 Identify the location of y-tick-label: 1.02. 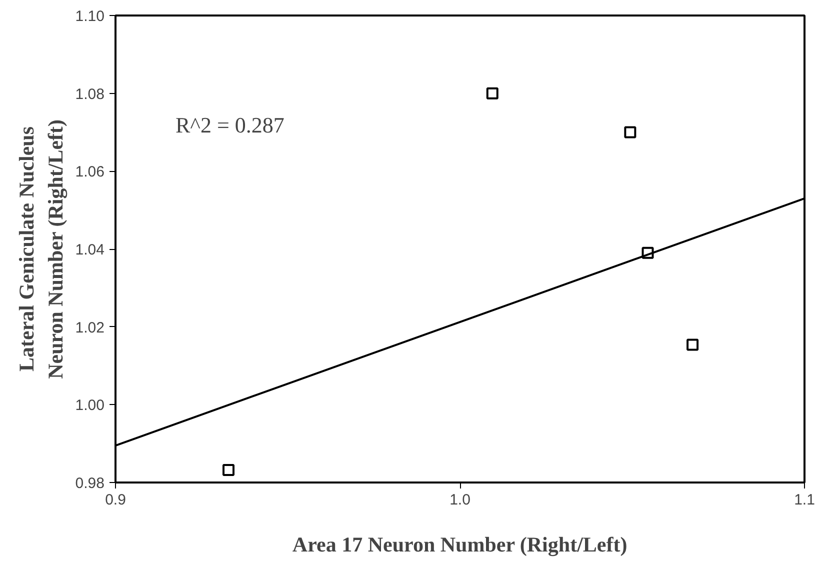
(90, 327).